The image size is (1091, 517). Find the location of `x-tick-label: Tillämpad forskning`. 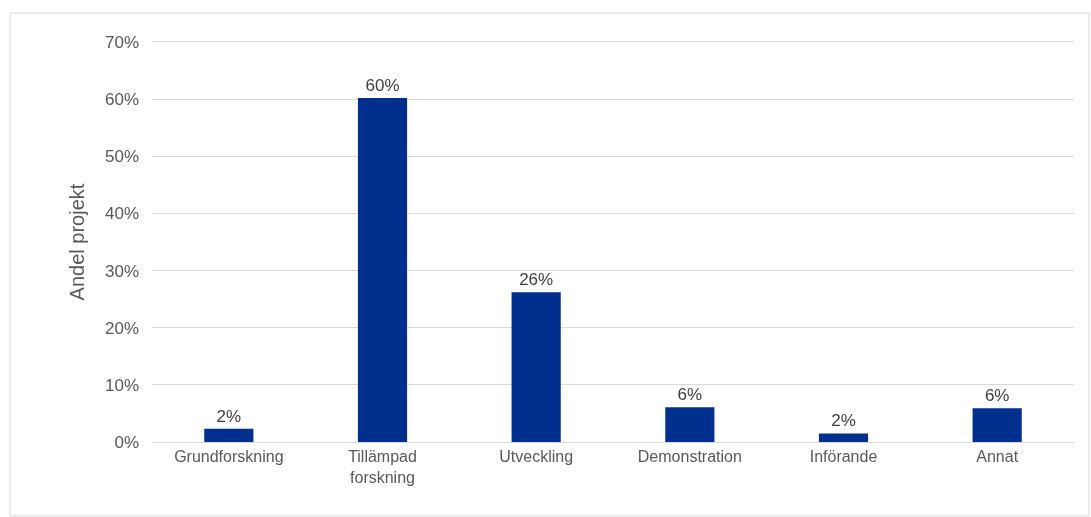

x-tick-label: Tillämpad forskning is located at coordinates (382, 467).